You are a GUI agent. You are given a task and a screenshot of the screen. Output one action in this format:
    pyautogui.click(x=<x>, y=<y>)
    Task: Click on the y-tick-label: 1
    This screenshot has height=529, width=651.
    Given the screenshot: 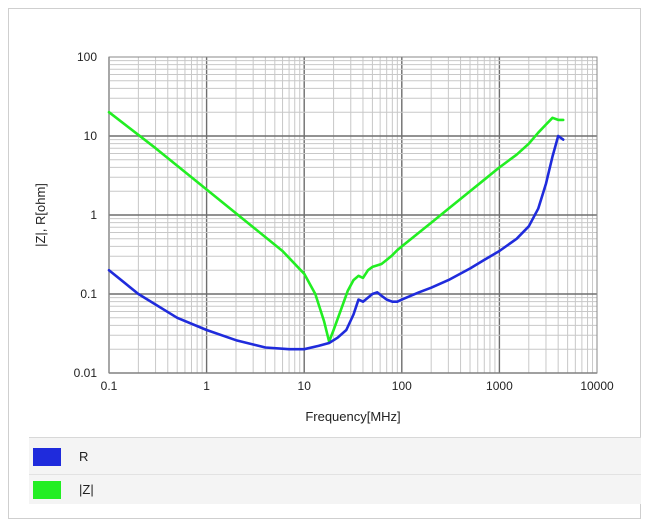 What is the action you would take?
    pyautogui.click(x=93, y=215)
    